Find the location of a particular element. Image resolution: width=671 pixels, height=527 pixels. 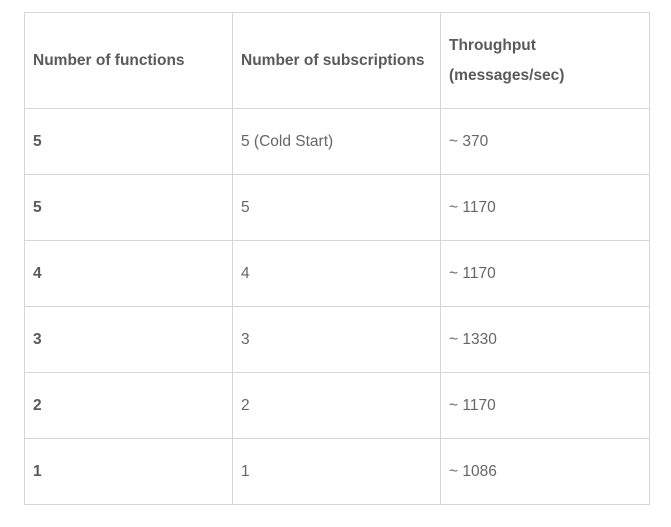

cell-subscriptions: 2 is located at coordinates (336, 405).